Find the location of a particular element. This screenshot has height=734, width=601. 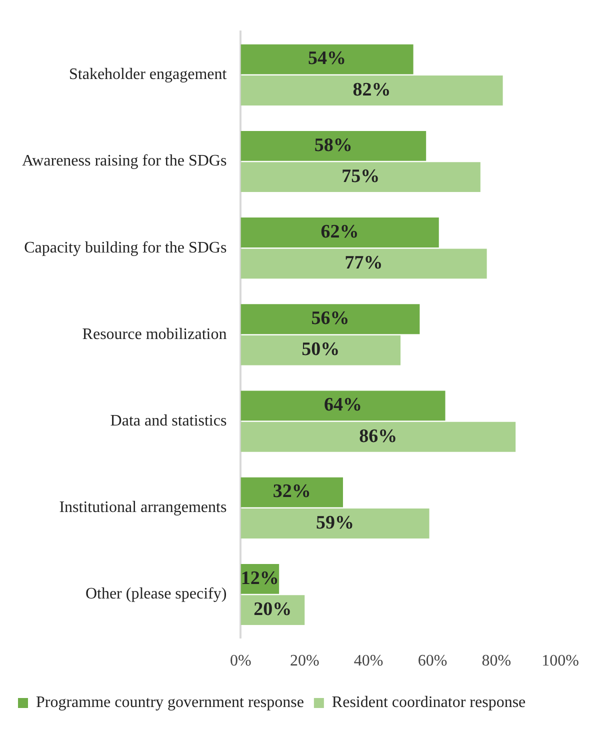

x-tick-label: 80% is located at coordinates (497, 661).